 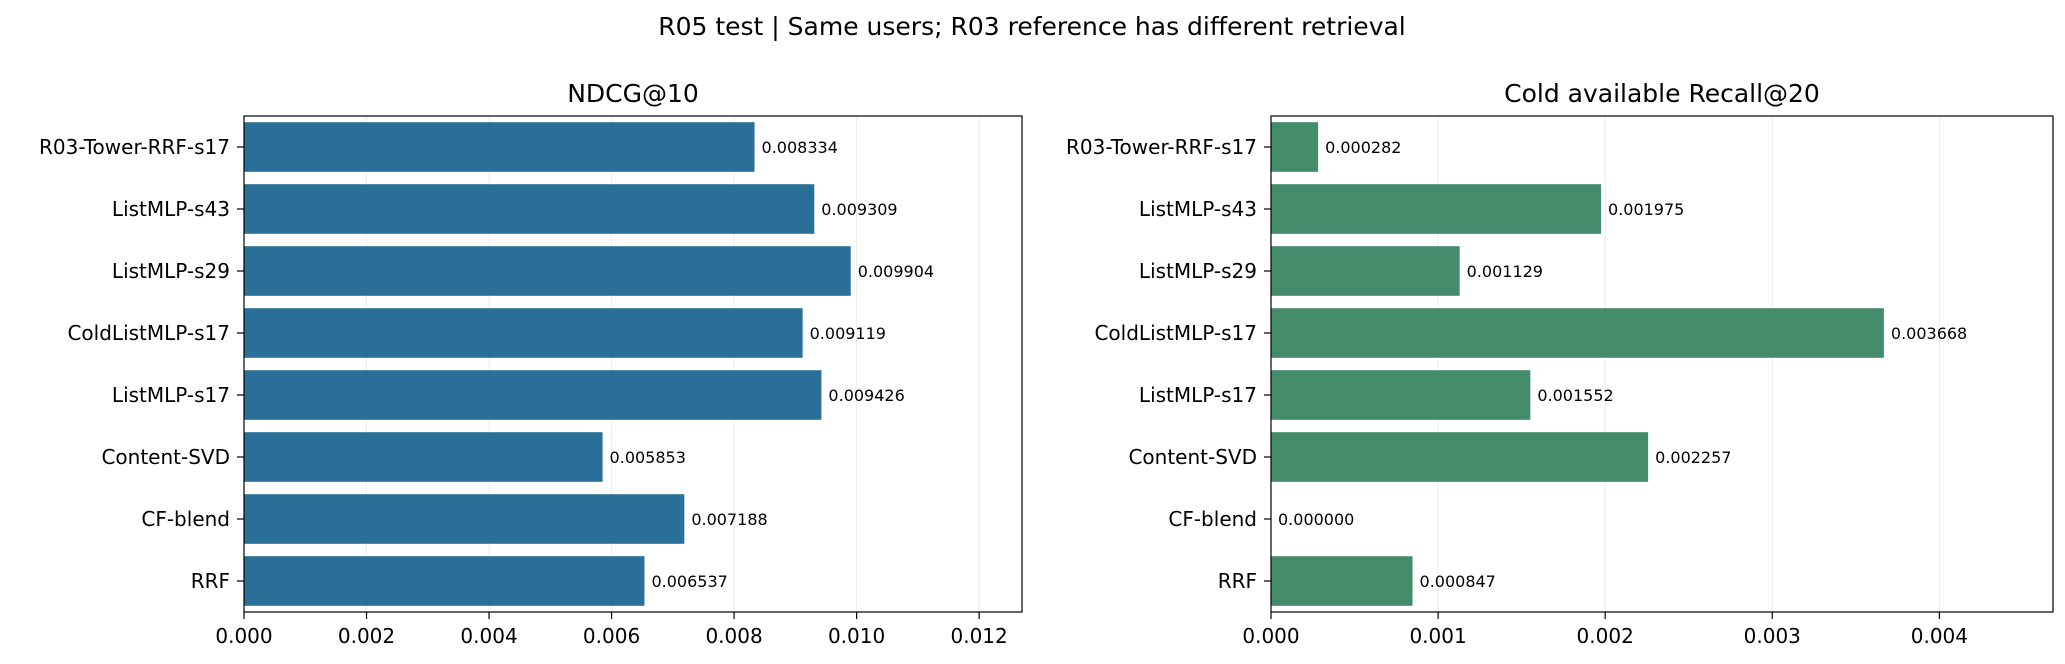 I want to click on recall-xtick-label-4: 0.004, so click(x=1939, y=636).